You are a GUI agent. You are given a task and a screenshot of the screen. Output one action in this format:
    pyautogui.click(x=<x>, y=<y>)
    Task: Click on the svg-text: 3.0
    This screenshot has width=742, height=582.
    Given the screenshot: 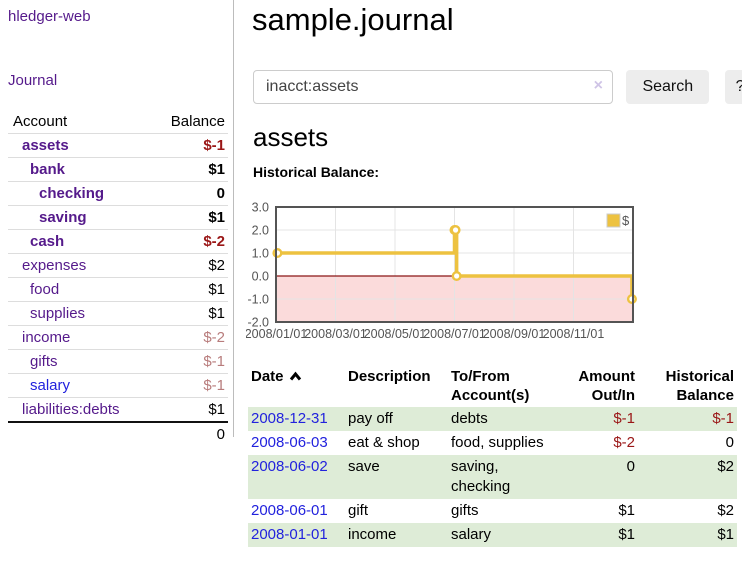 What is the action you would take?
    pyautogui.click(x=260, y=208)
    